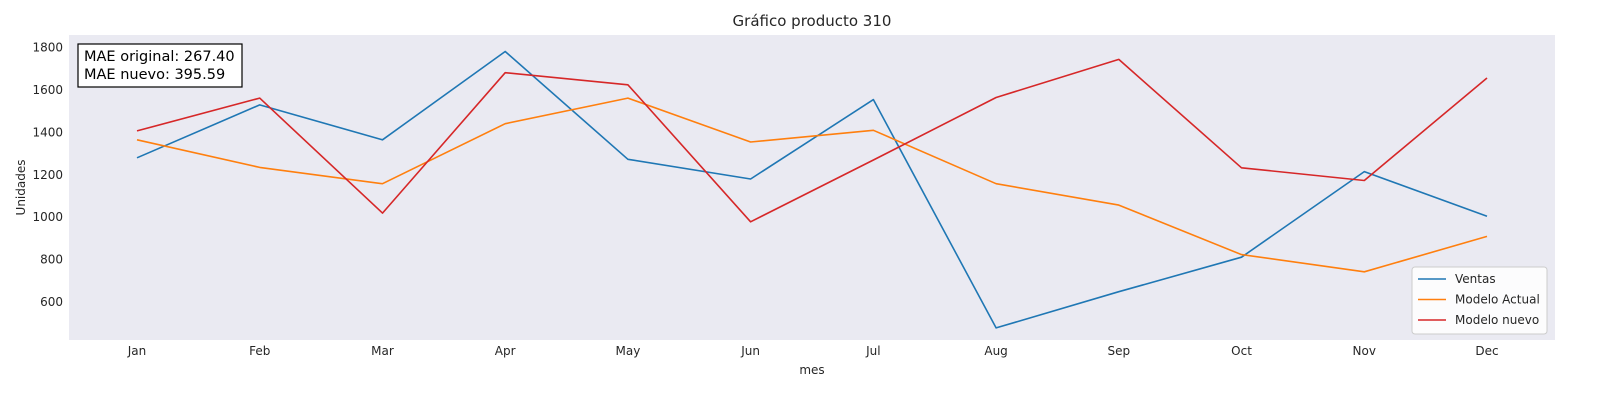 This screenshot has width=1600, height=400. What do you see at coordinates (1475, 279) in the screenshot?
I see `legend-entry: Ventas` at bounding box center [1475, 279].